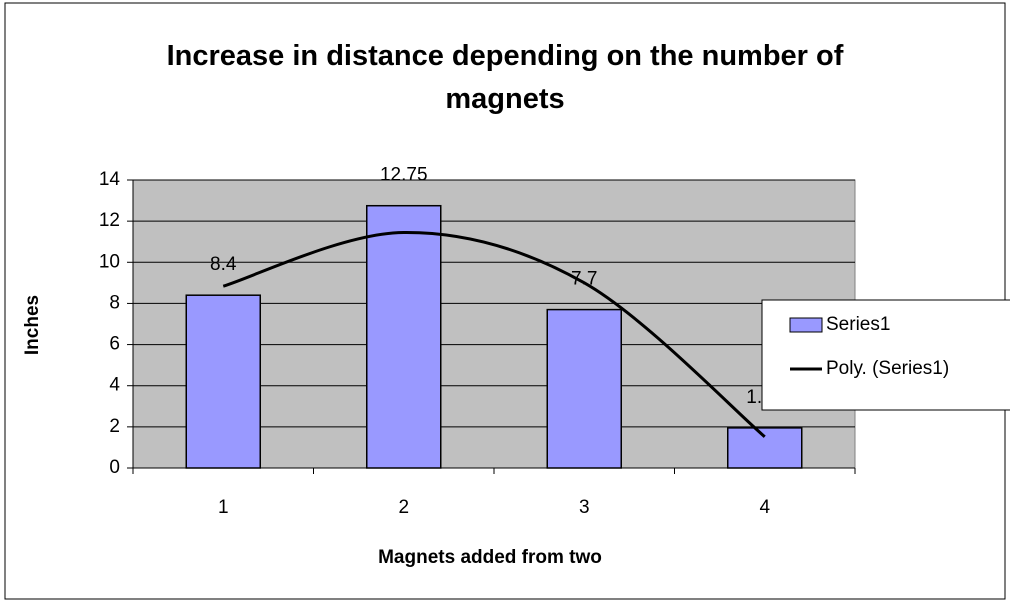  I want to click on y-tick-label: 4, so click(114, 385).